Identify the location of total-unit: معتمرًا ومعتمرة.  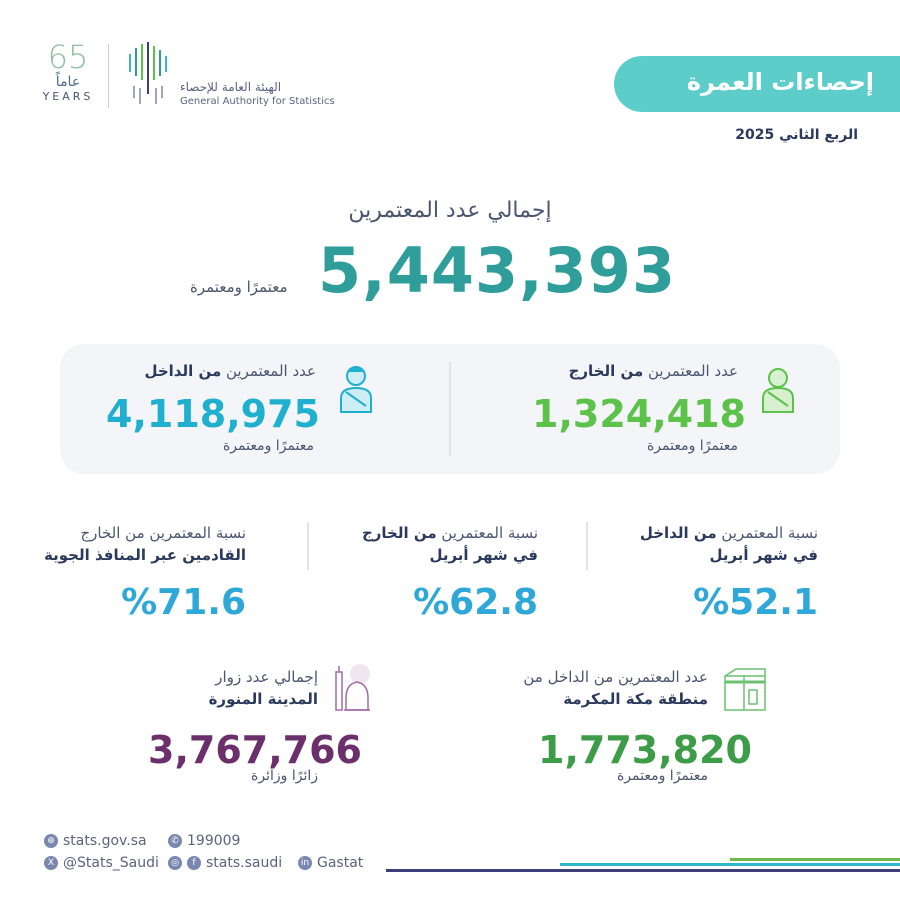
(239, 287).